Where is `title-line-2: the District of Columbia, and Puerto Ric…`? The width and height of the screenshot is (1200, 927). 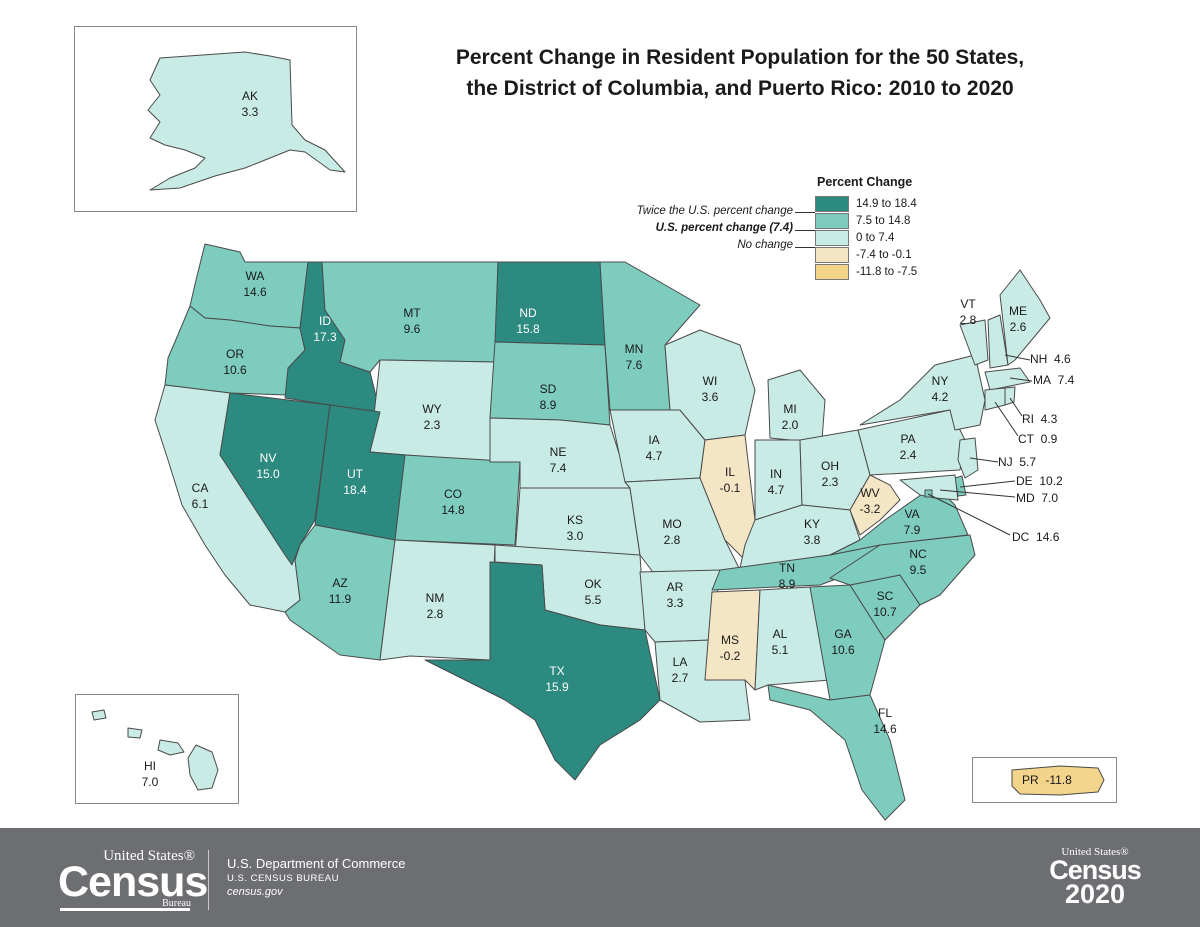
title-line-2: the District of Columbia, and Puerto Ric… is located at coordinates (740, 88).